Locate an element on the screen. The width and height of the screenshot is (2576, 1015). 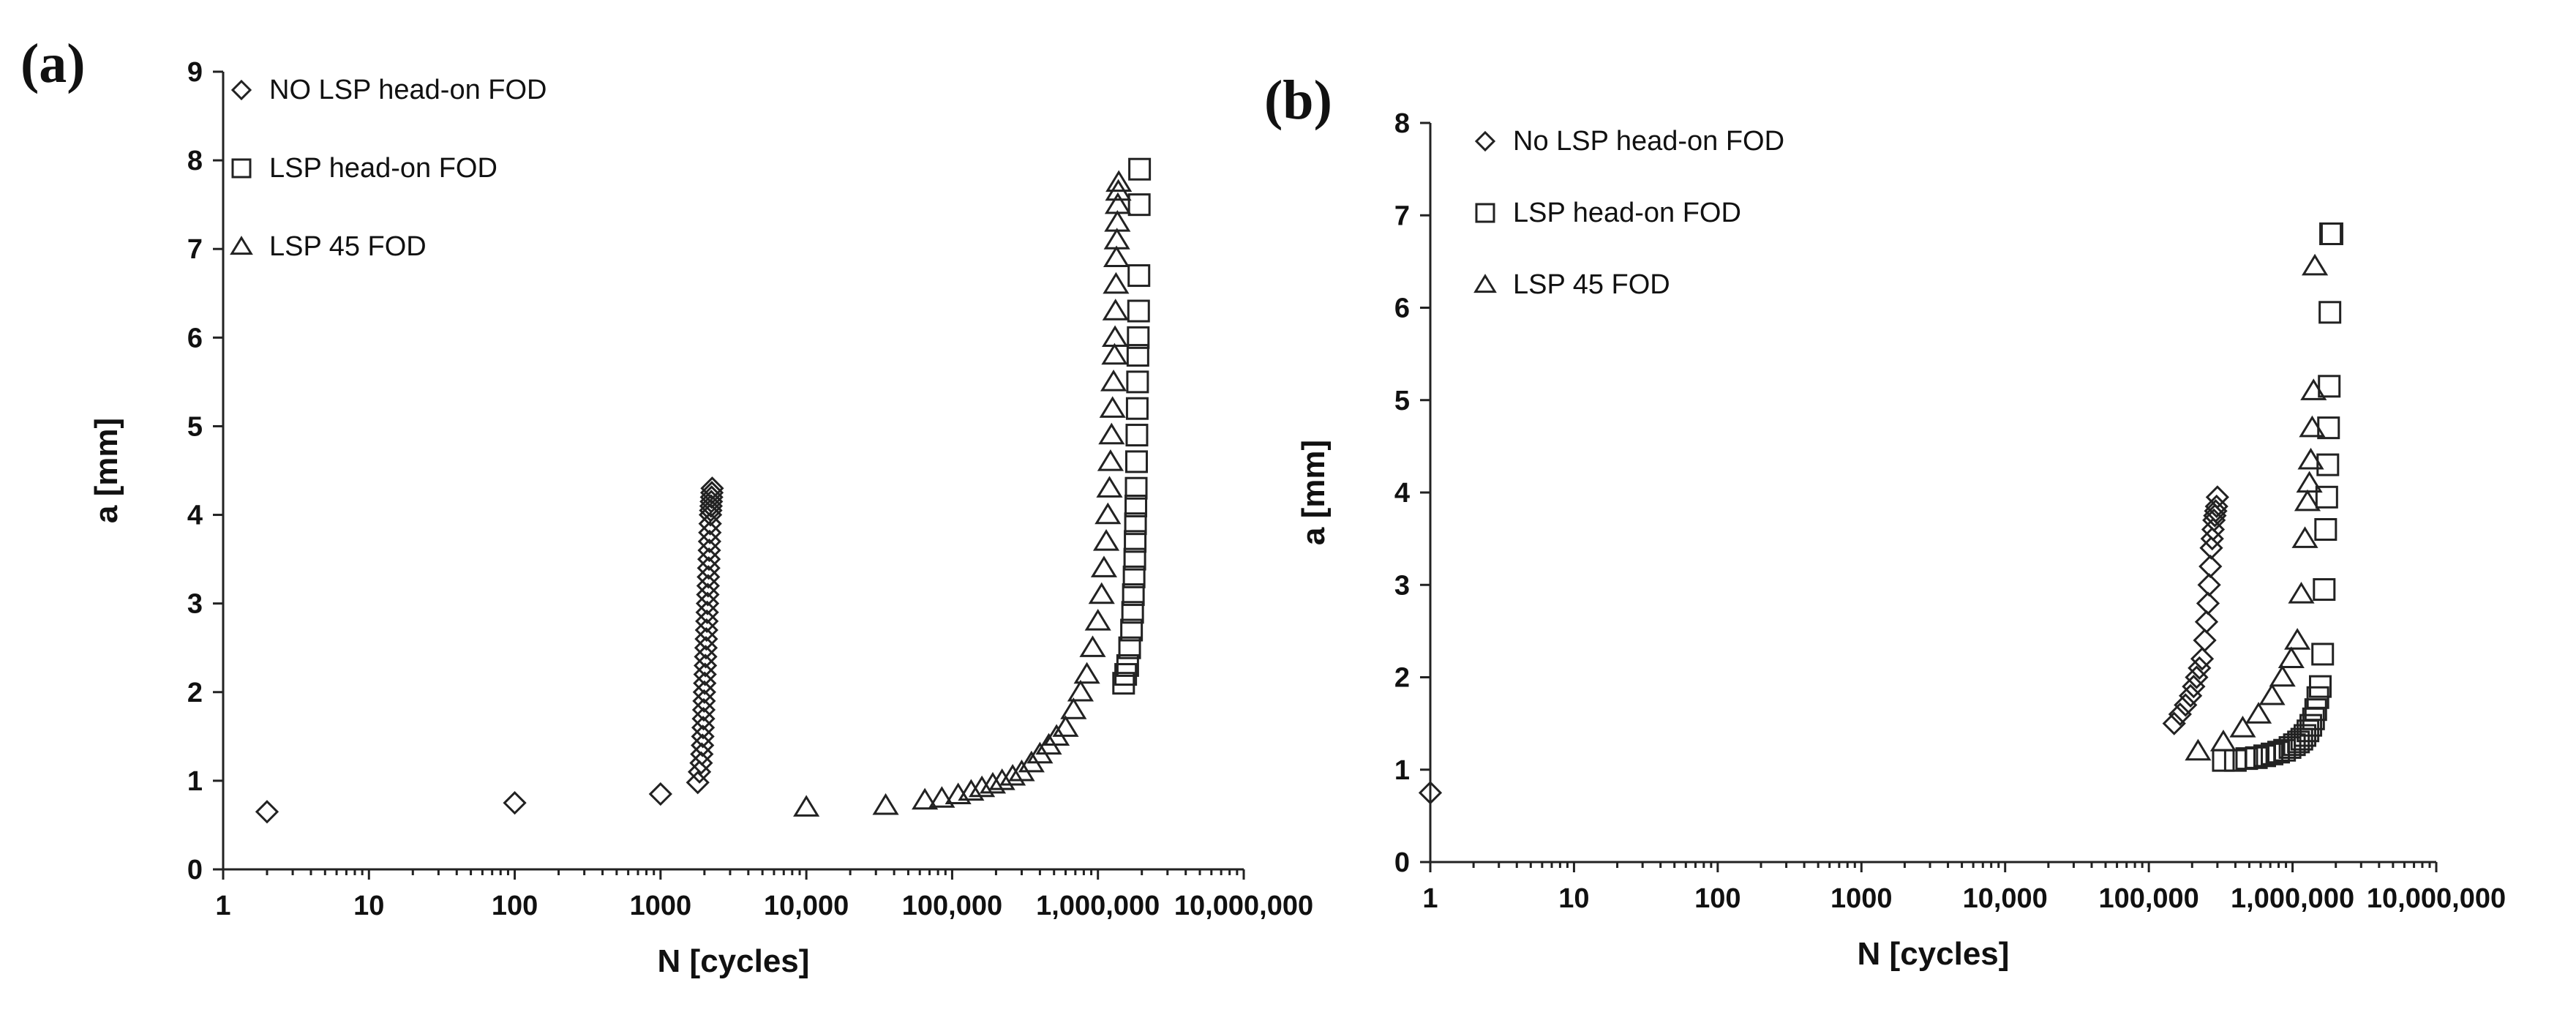
y-tick-label: 4 is located at coordinates (1402, 493).